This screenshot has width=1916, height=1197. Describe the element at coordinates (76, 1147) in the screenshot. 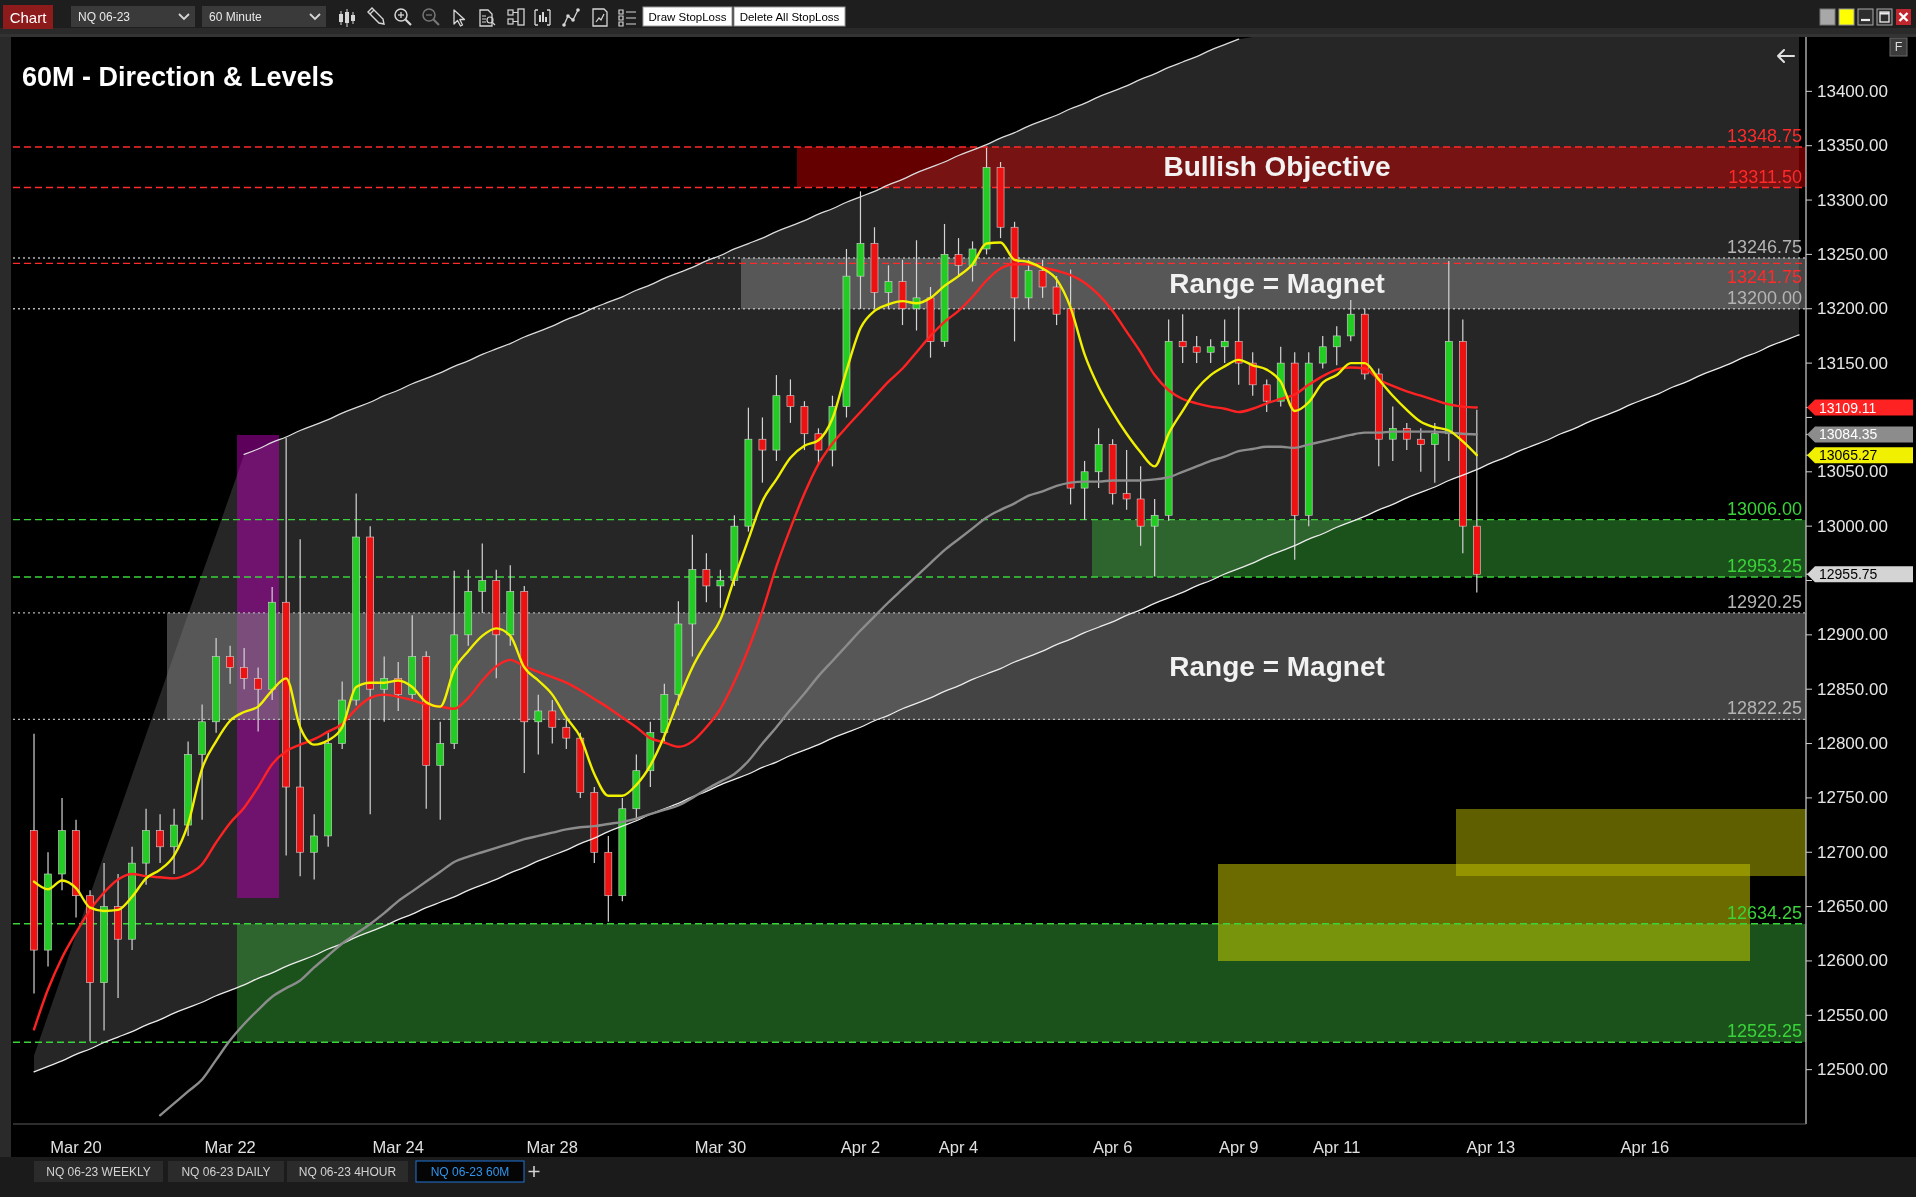

I see `x-tick-label: Mar 20` at that location.